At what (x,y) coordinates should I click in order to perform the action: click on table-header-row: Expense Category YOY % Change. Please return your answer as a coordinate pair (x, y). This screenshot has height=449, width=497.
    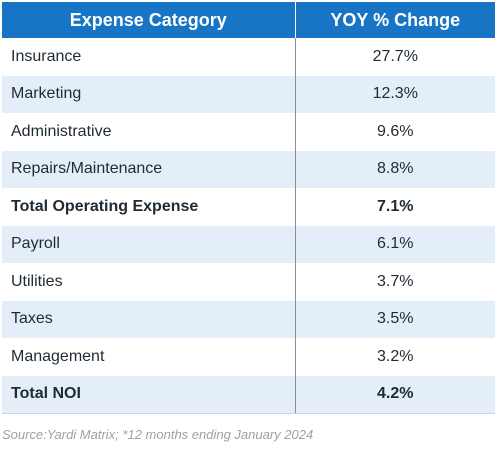
    Looking at the image, I should click on (248, 20).